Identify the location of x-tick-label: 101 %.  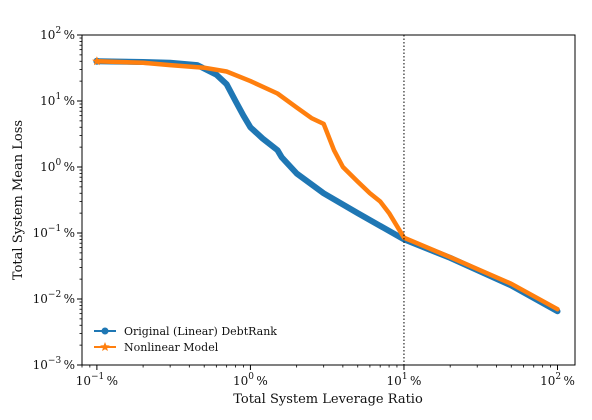
(404, 380).